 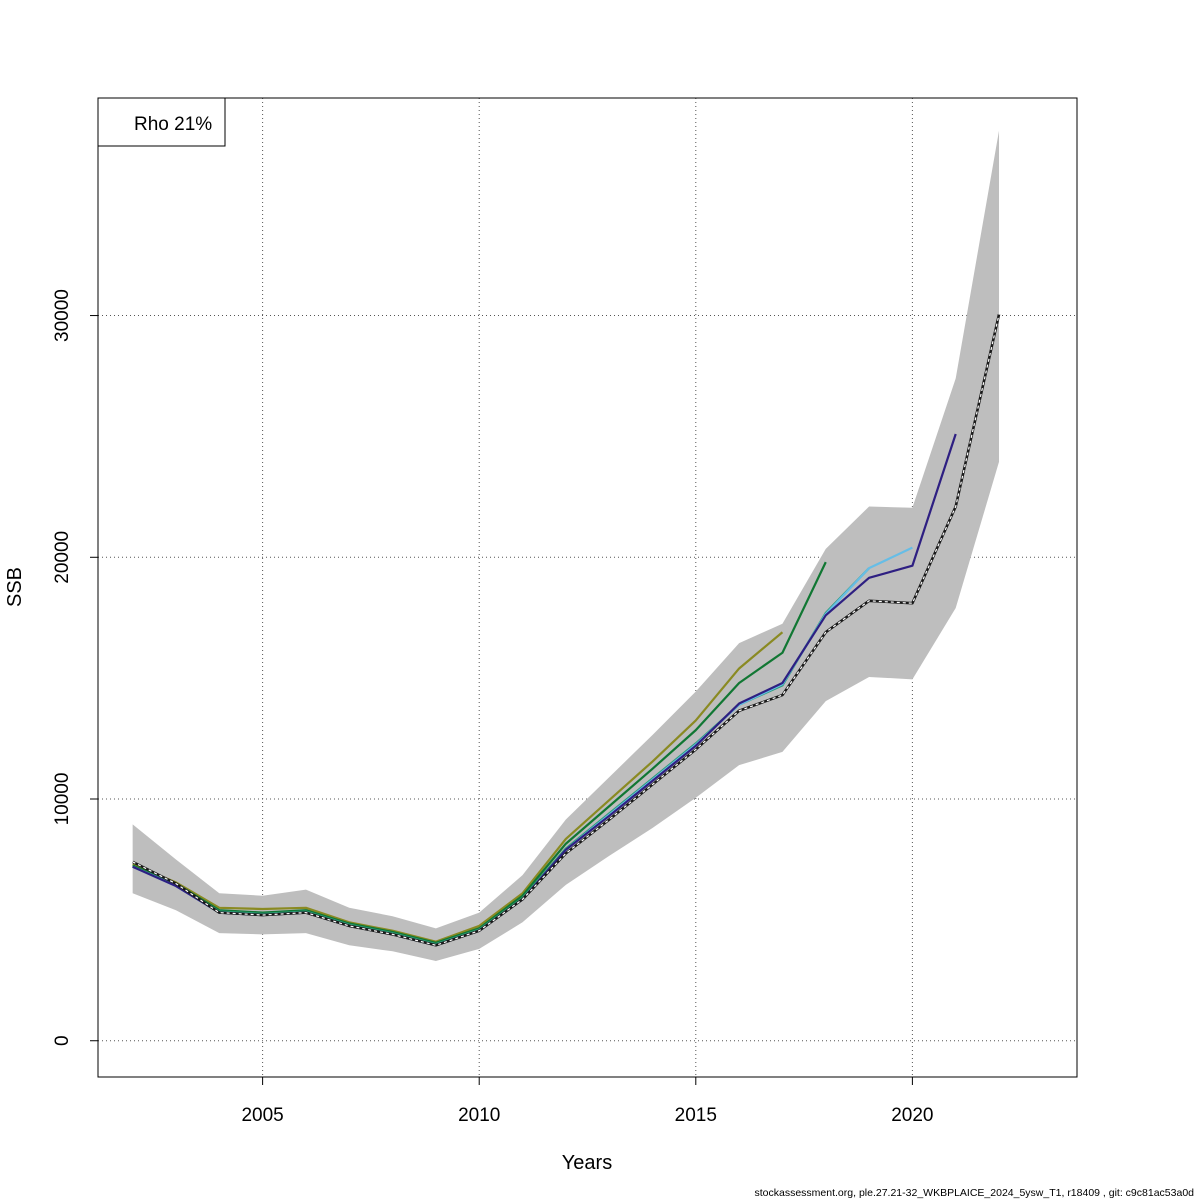 What do you see at coordinates (912, 1115) in the screenshot?
I see `x-tick-label: 2020` at bounding box center [912, 1115].